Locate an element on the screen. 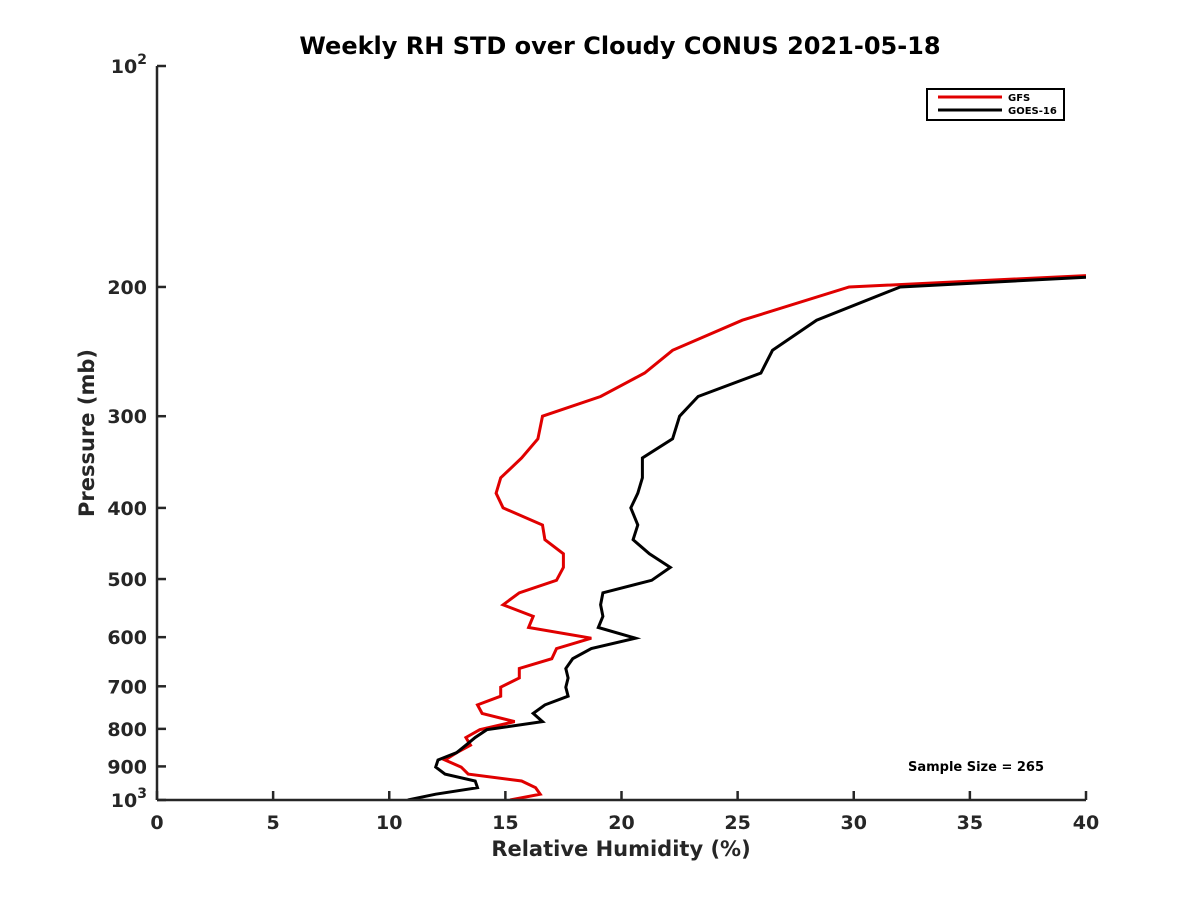  y-tick-label: 900 is located at coordinates (127, 767).